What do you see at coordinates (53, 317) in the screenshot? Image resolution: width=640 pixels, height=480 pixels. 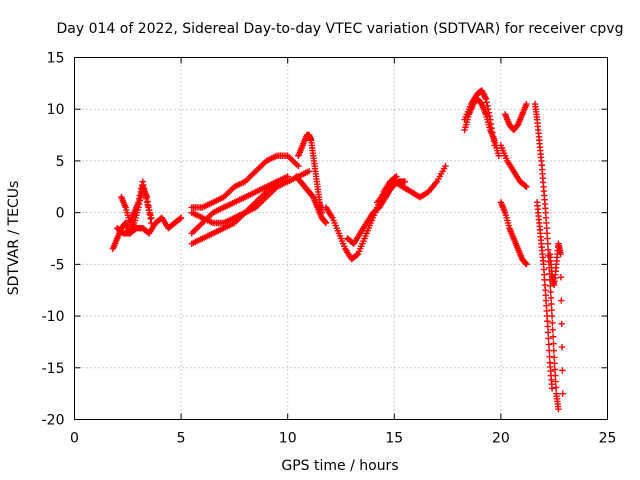 I see `y-tick-label: -10` at bounding box center [53, 317].